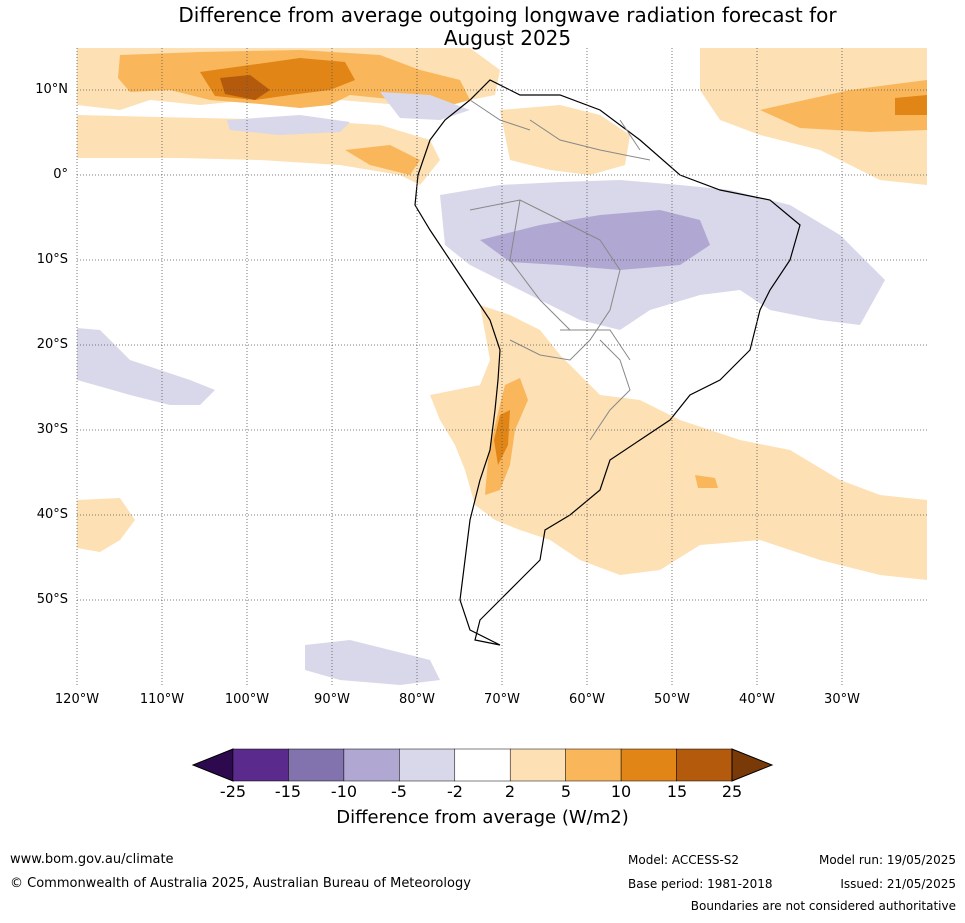 Image resolution: width=965 pixels, height=923 pixels. What do you see at coordinates (565, 140) in the screenshot?
I see `positive-anomaly-venezuela` at bounding box center [565, 140].